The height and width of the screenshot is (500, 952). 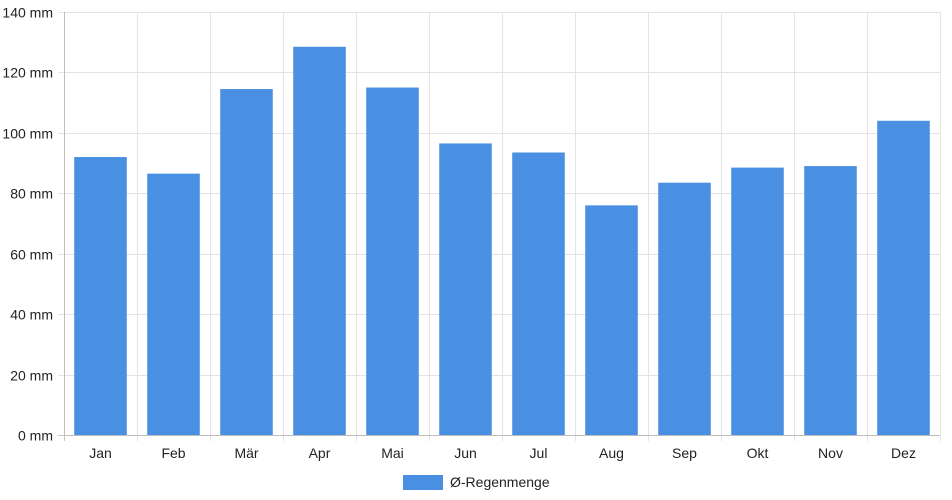 I want to click on y-tick-label: 120 mm, so click(x=27, y=73).